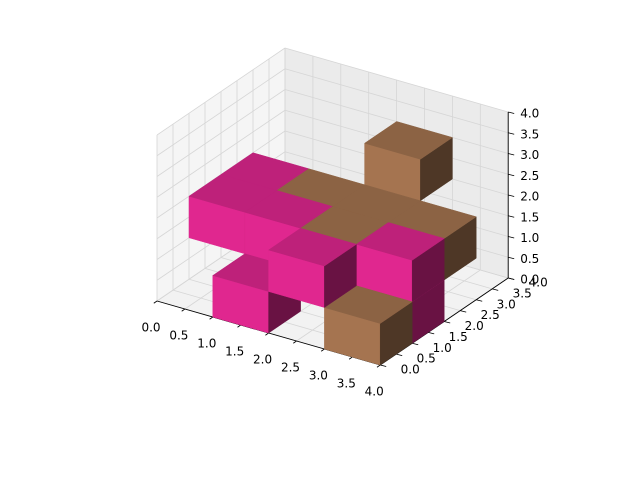 Image resolution: width=640 pixels, height=485 pixels. What do you see at coordinates (529, 259) in the screenshot?
I see `z-tick-label: 0.5` at bounding box center [529, 259].